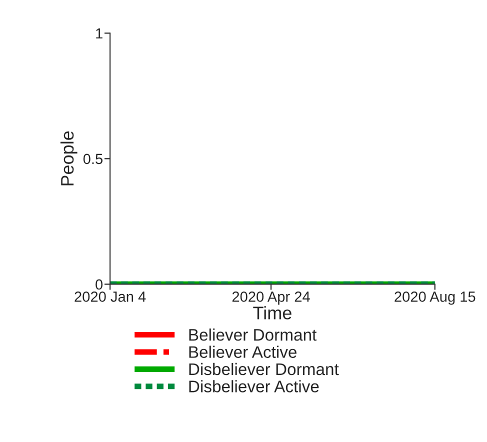 The width and height of the screenshot is (487, 442). Describe the element at coordinates (242, 352) in the screenshot. I see `legend-label: Believer Active` at that location.